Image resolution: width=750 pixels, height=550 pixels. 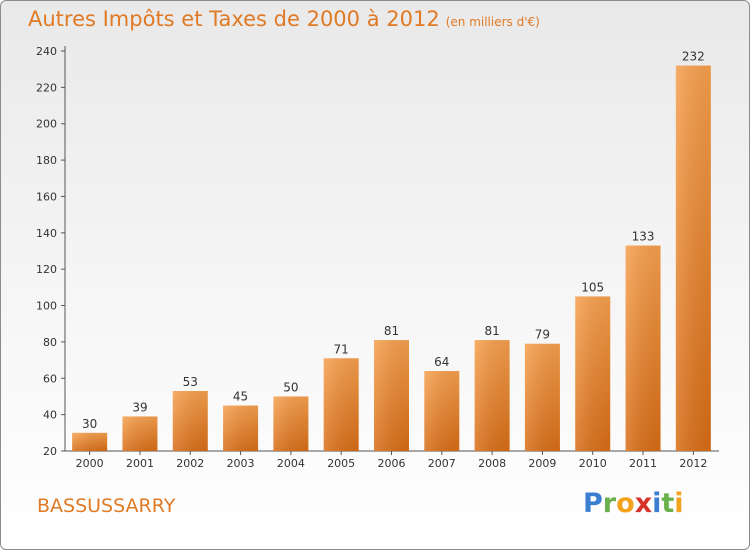 I want to click on chart-title-text: Autres Impôts et Taxes de 2000 à 2012, so click(x=234, y=19).